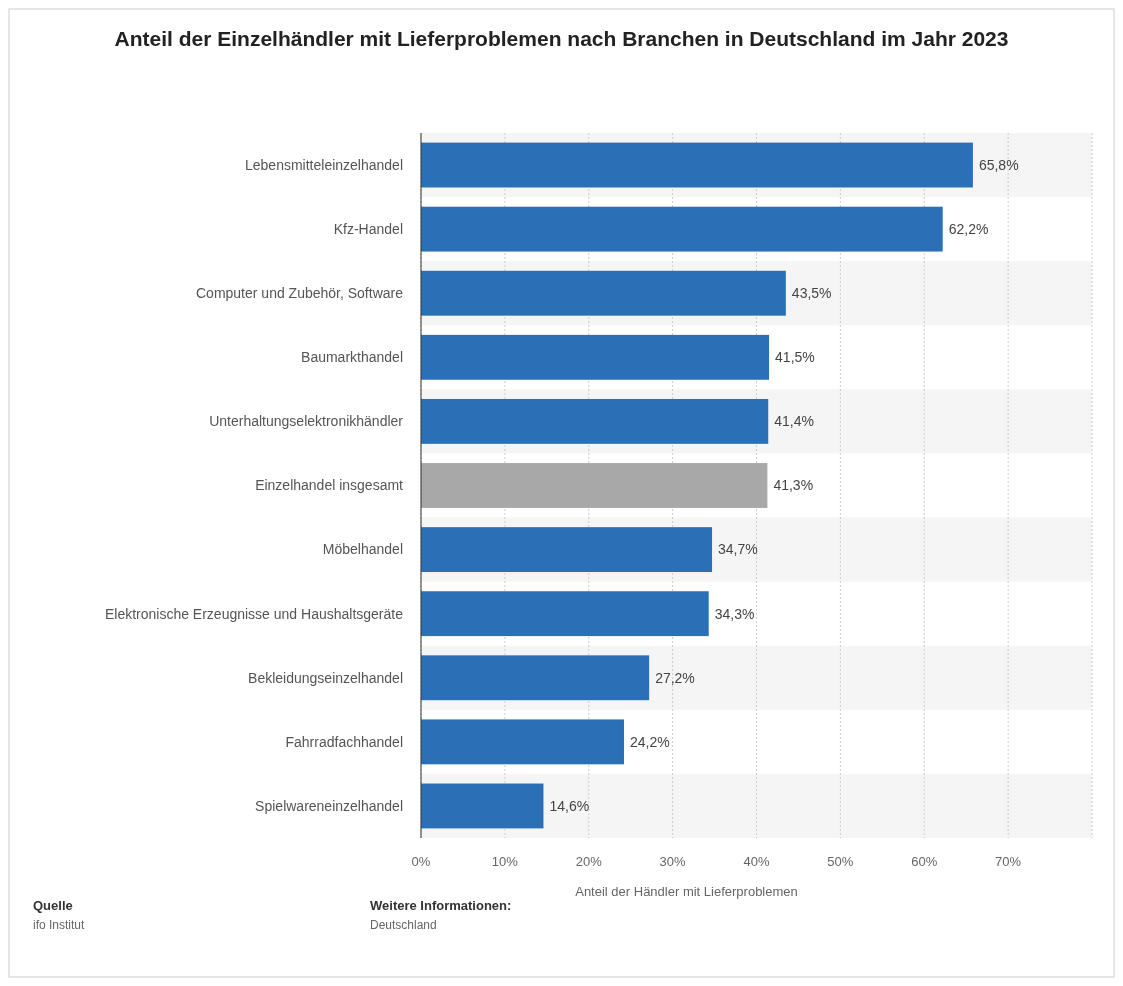  Describe the element at coordinates (344, 741) in the screenshot. I see `y-tick-label: Fahrradfachhandel` at that location.